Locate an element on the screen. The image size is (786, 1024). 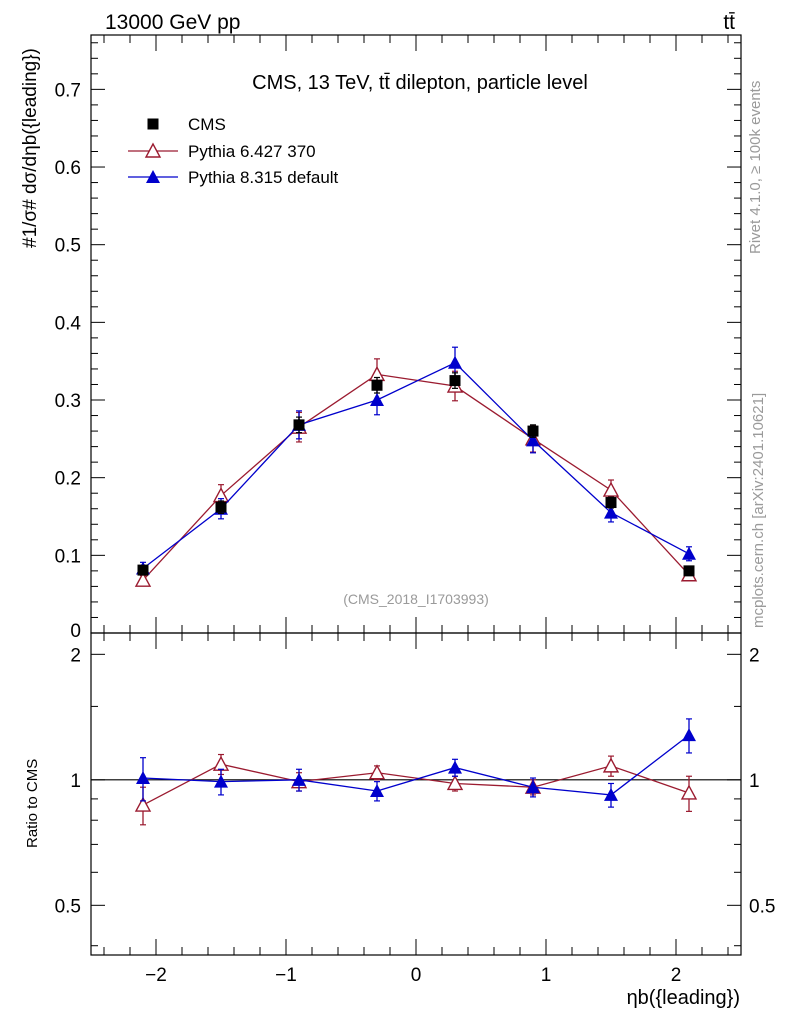
y-tick-label: 0.1 is located at coordinates (68, 556).